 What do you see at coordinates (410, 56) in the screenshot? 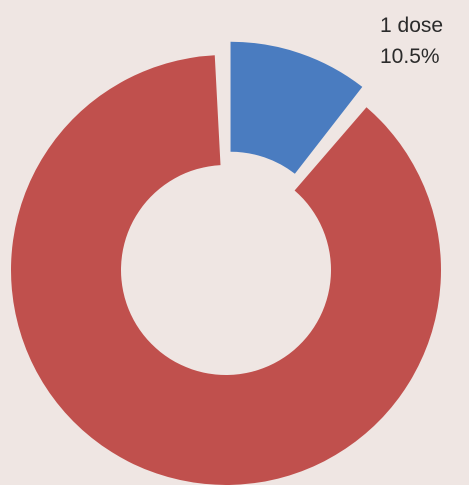
I see `slice-label-percent: 10.5%` at bounding box center [410, 56].